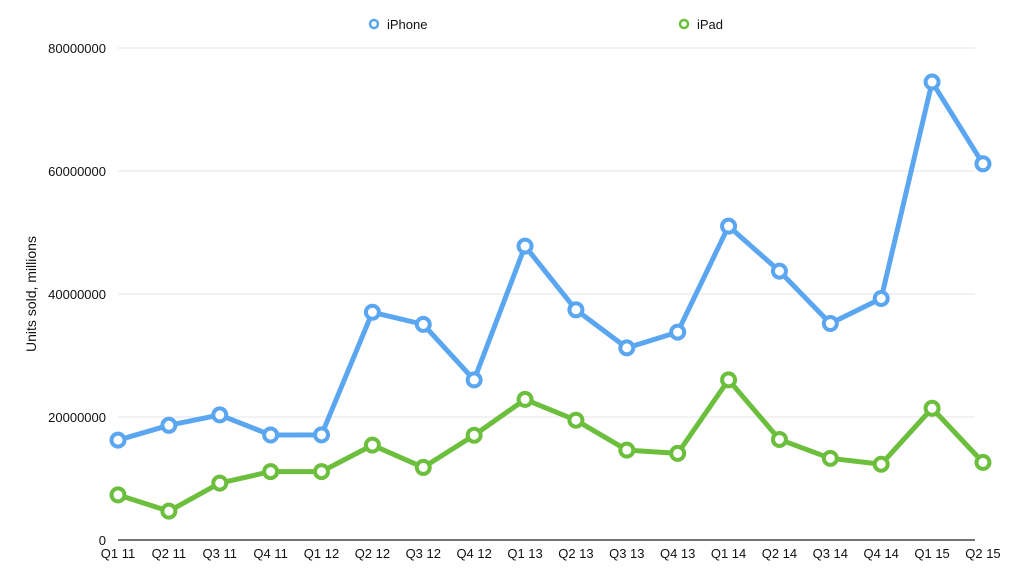 The image size is (1022, 578). I want to click on x-tick-label: Q2 11, so click(169, 553).